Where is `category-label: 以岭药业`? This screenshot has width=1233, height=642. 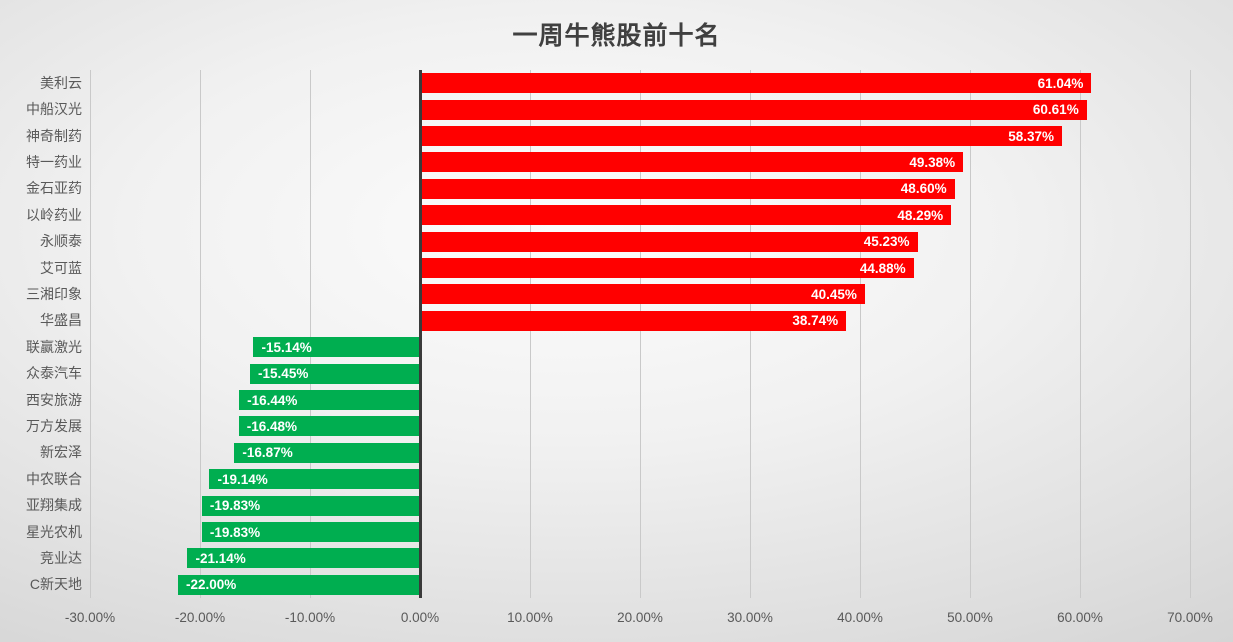
category-label: 以岭药业 is located at coordinates (54, 214).